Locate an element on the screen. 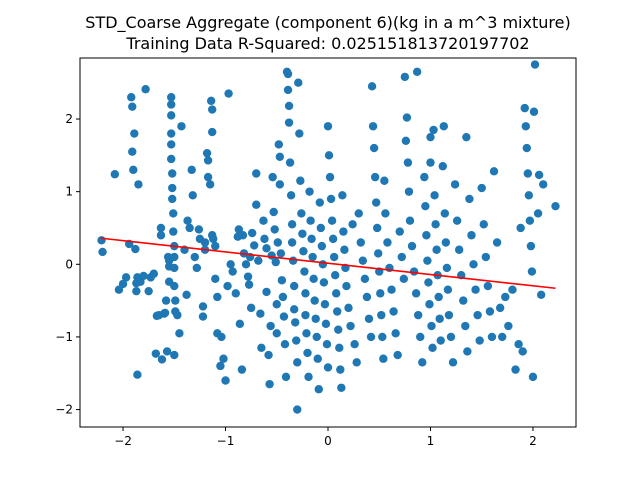 The image size is (640, 480). x-axis-ticks: −2 −1 0 1 2 is located at coordinates (325, 437).